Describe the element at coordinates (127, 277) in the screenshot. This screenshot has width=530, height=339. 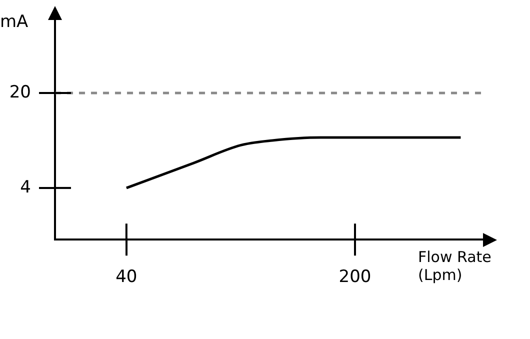
I see `x-tick-label: 40` at that location.